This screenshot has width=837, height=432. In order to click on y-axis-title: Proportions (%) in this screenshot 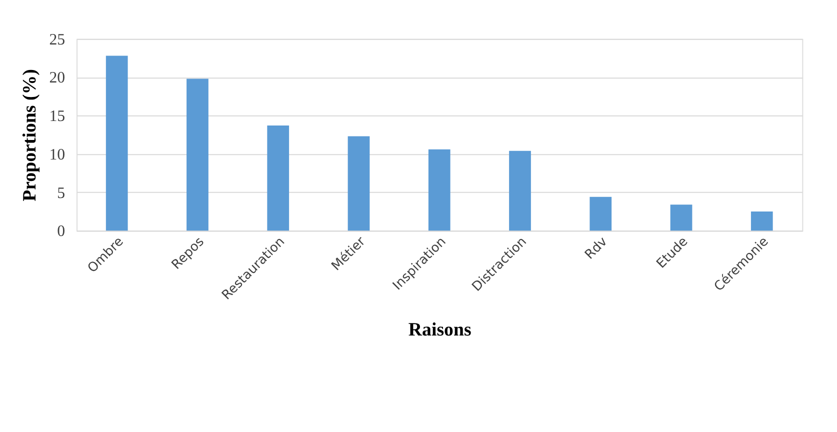, I will do `click(29, 135)`.